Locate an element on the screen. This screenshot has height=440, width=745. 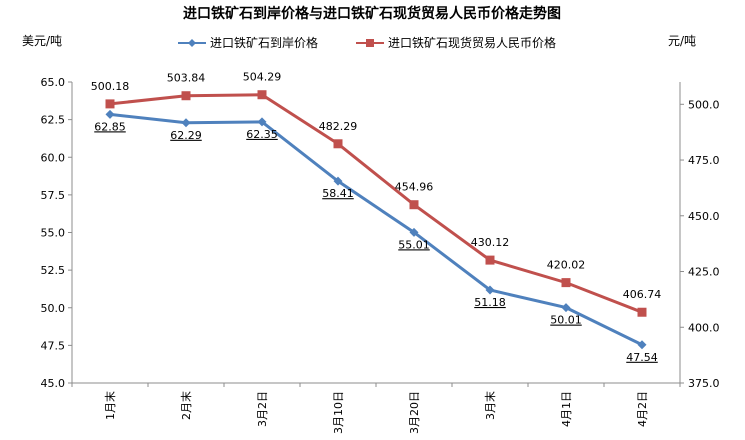
series-2-data-label: 406.74 is located at coordinates (642, 294).